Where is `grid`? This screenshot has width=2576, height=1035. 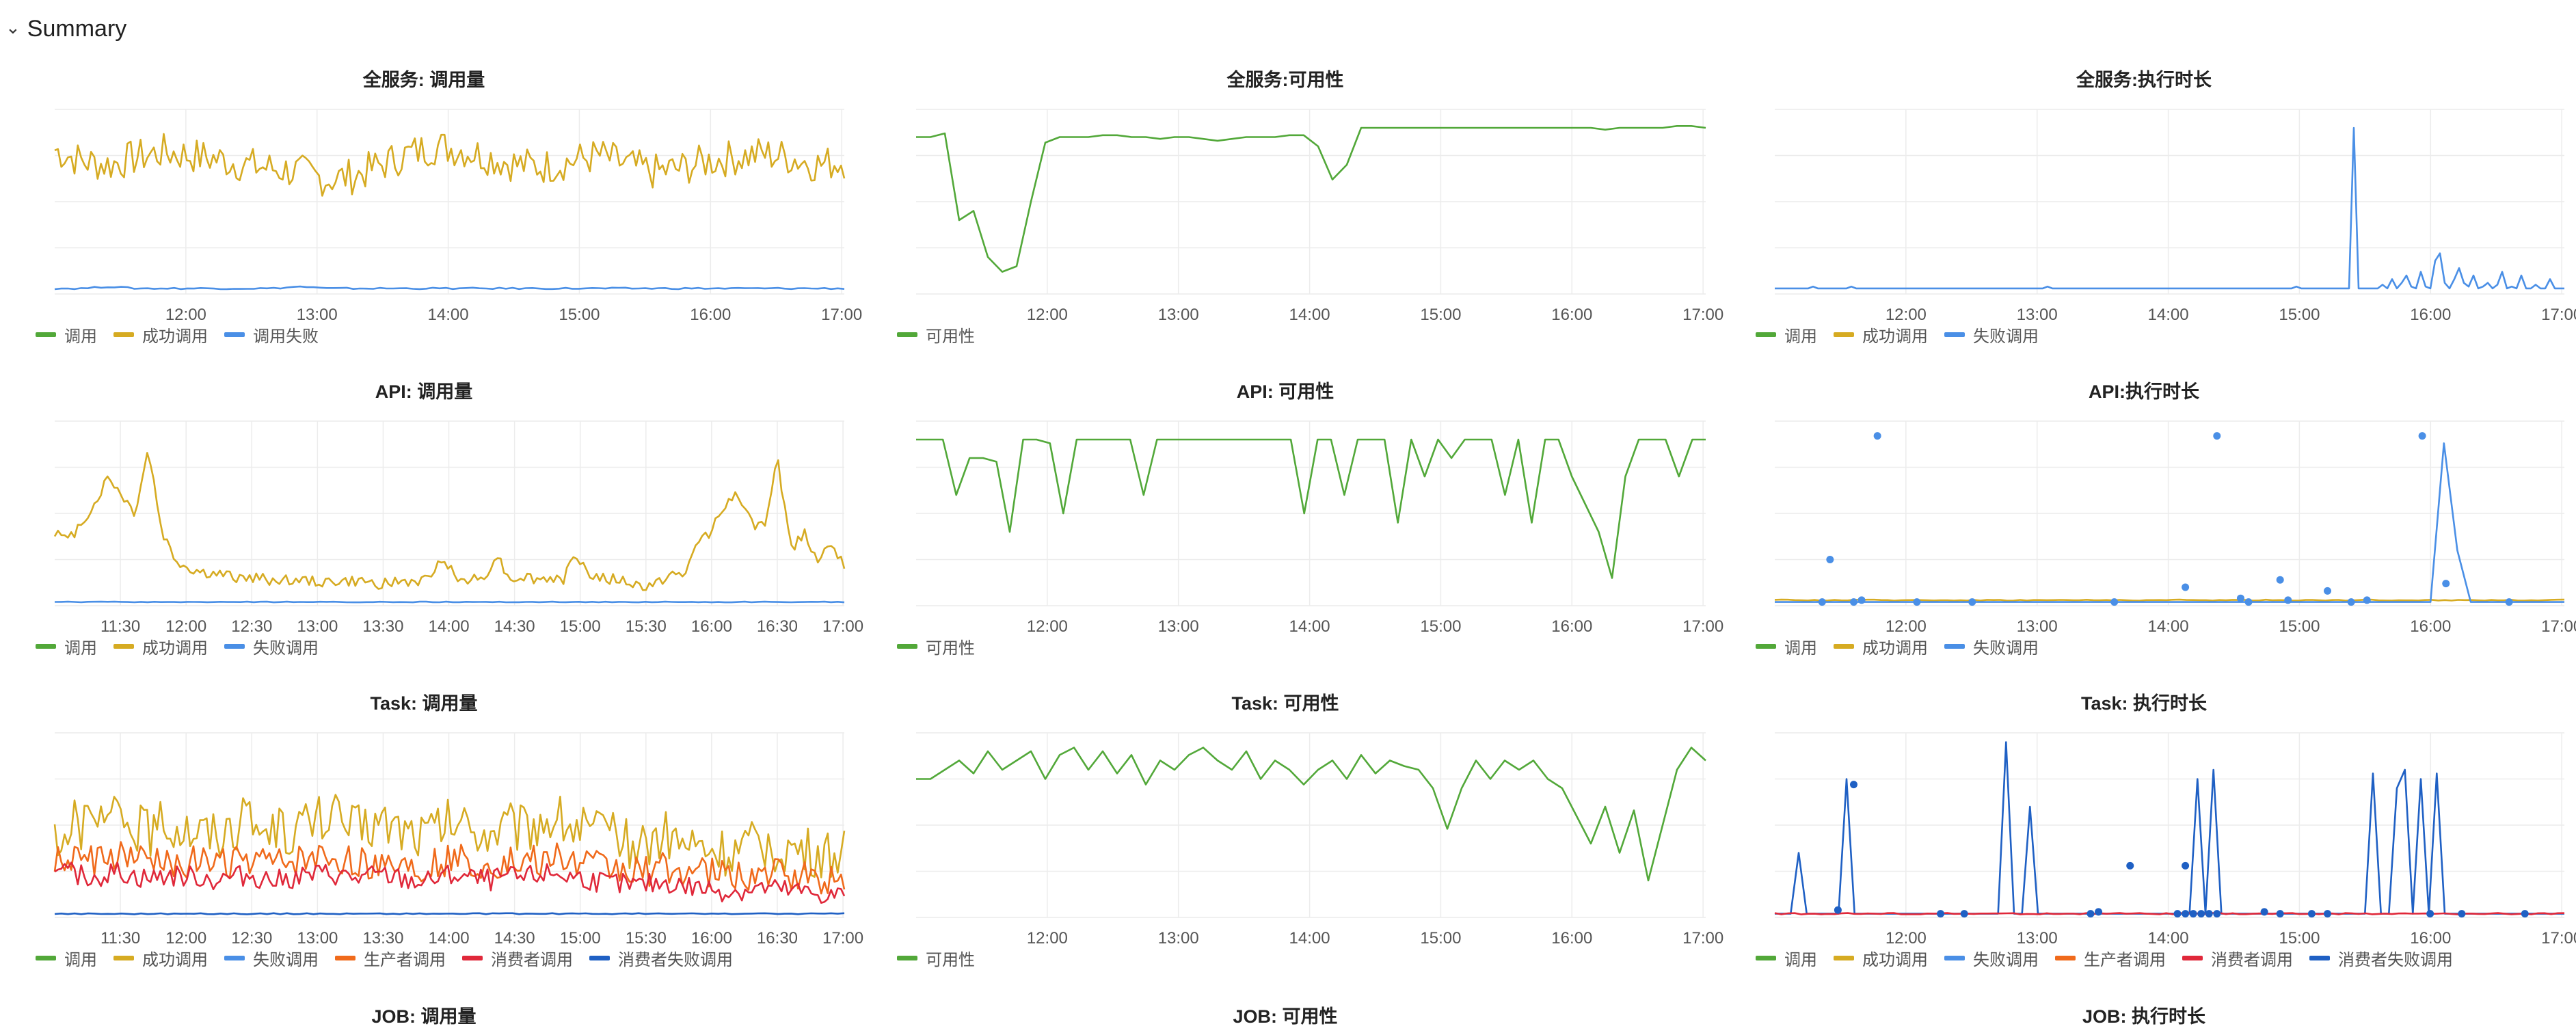 grid is located at coordinates (2169, 513).